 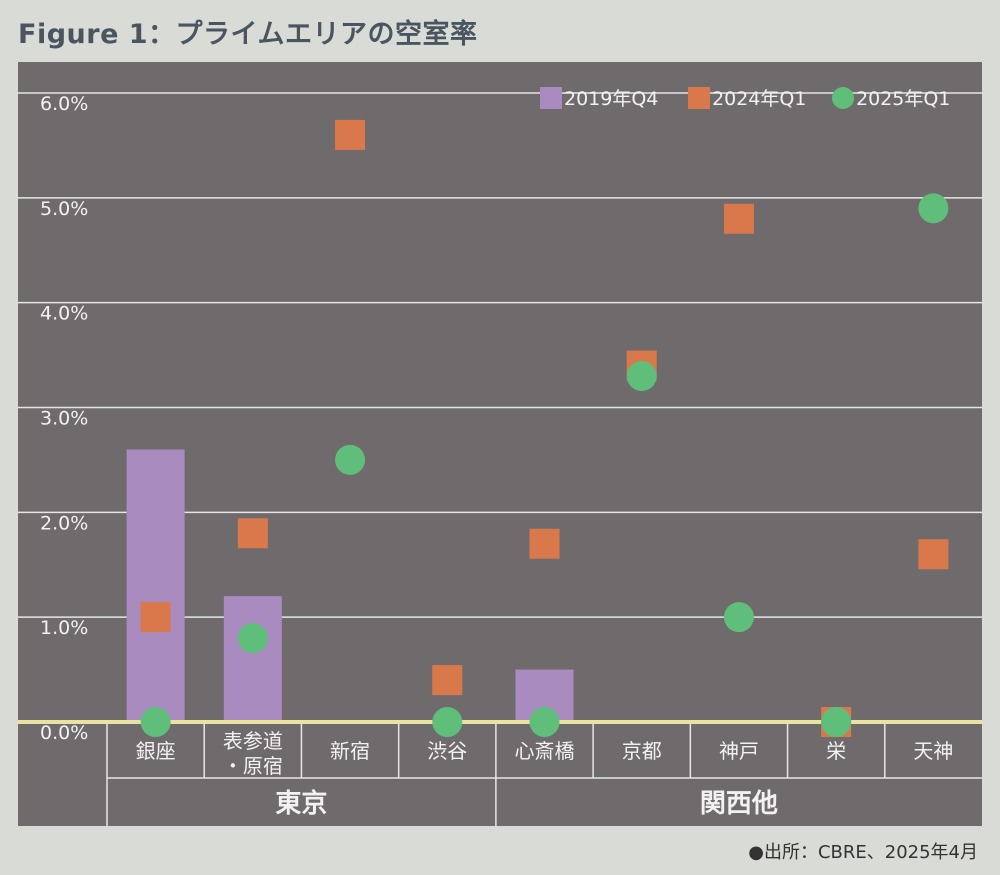 What do you see at coordinates (447, 751) in the screenshot?
I see `category-label: 渋谷` at bounding box center [447, 751].